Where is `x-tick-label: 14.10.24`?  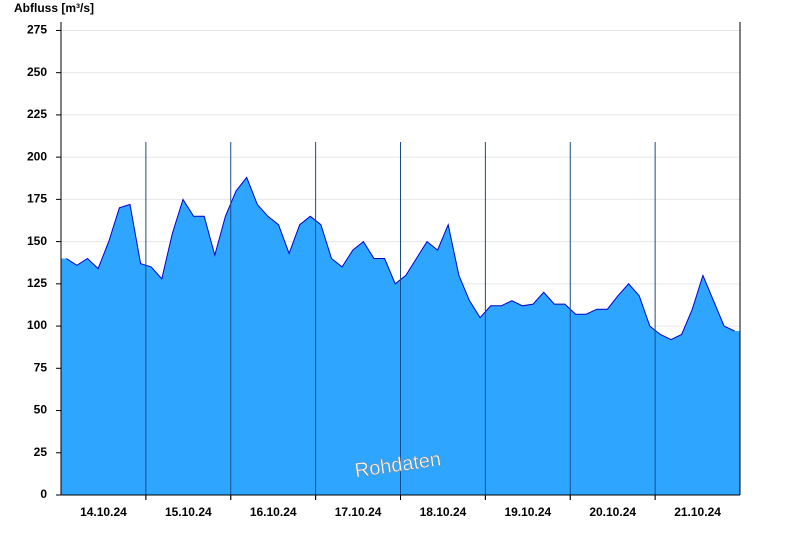
x-tick-label: 14.10.24 is located at coordinates (103, 512).